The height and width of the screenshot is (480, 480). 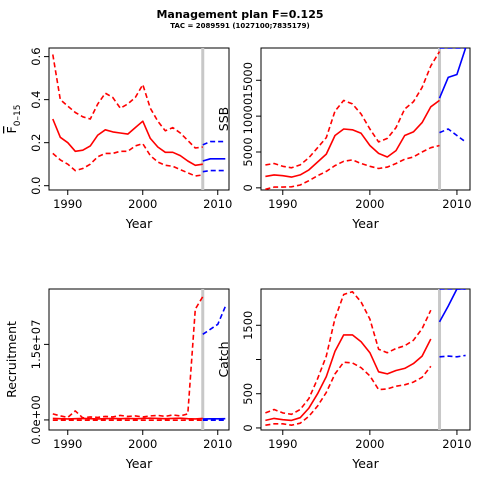 What do you see at coordinates (36, 99) in the screenshot?
I see `y-tick-label: 0.4` at bounding box center [36, 99].